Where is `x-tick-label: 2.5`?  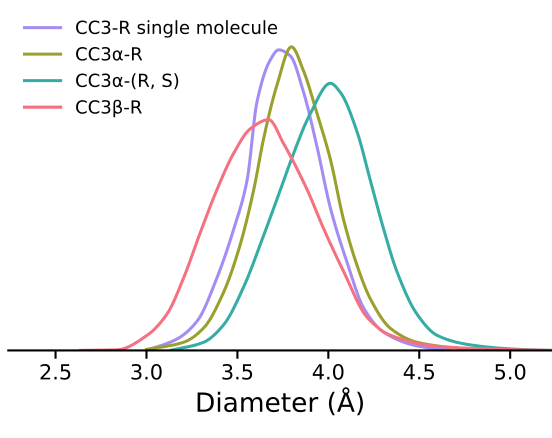 x-tick-label: 2.5 is located at coordinates (55, 372).